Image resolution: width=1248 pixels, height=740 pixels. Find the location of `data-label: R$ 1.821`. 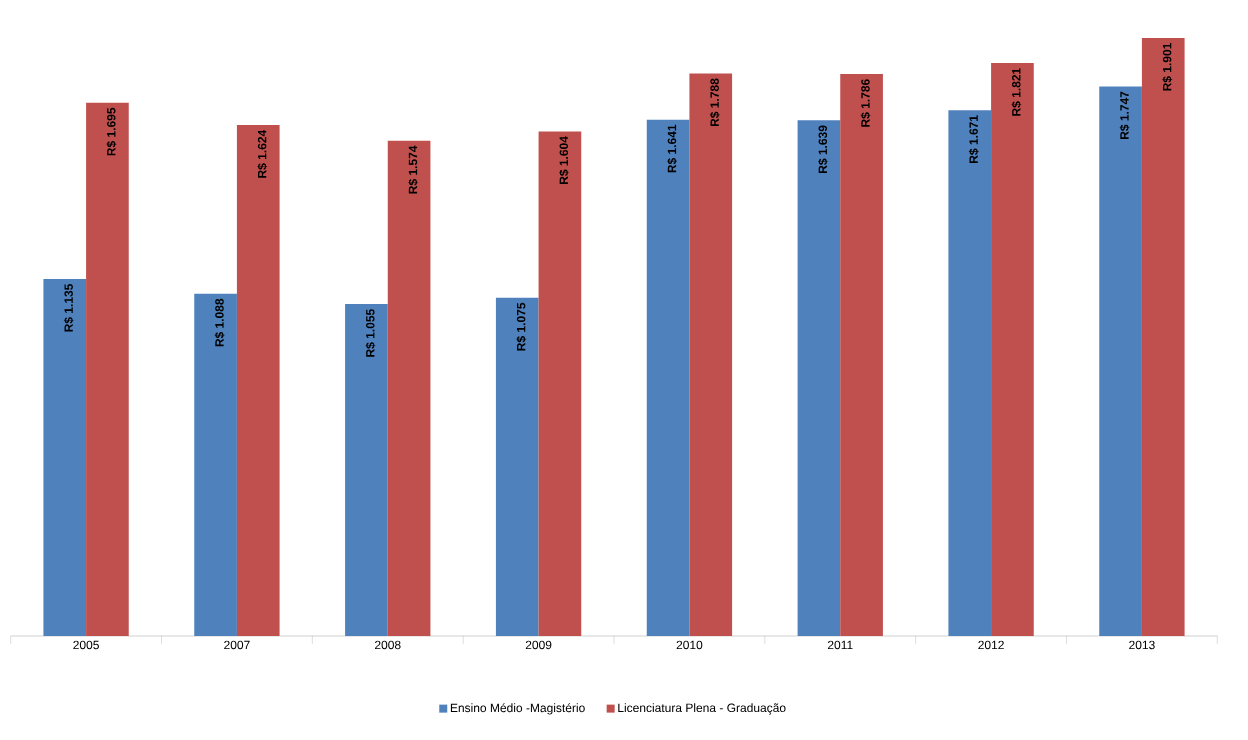

data-label: R$ 1.821 is located at coordinates (1016, 92).